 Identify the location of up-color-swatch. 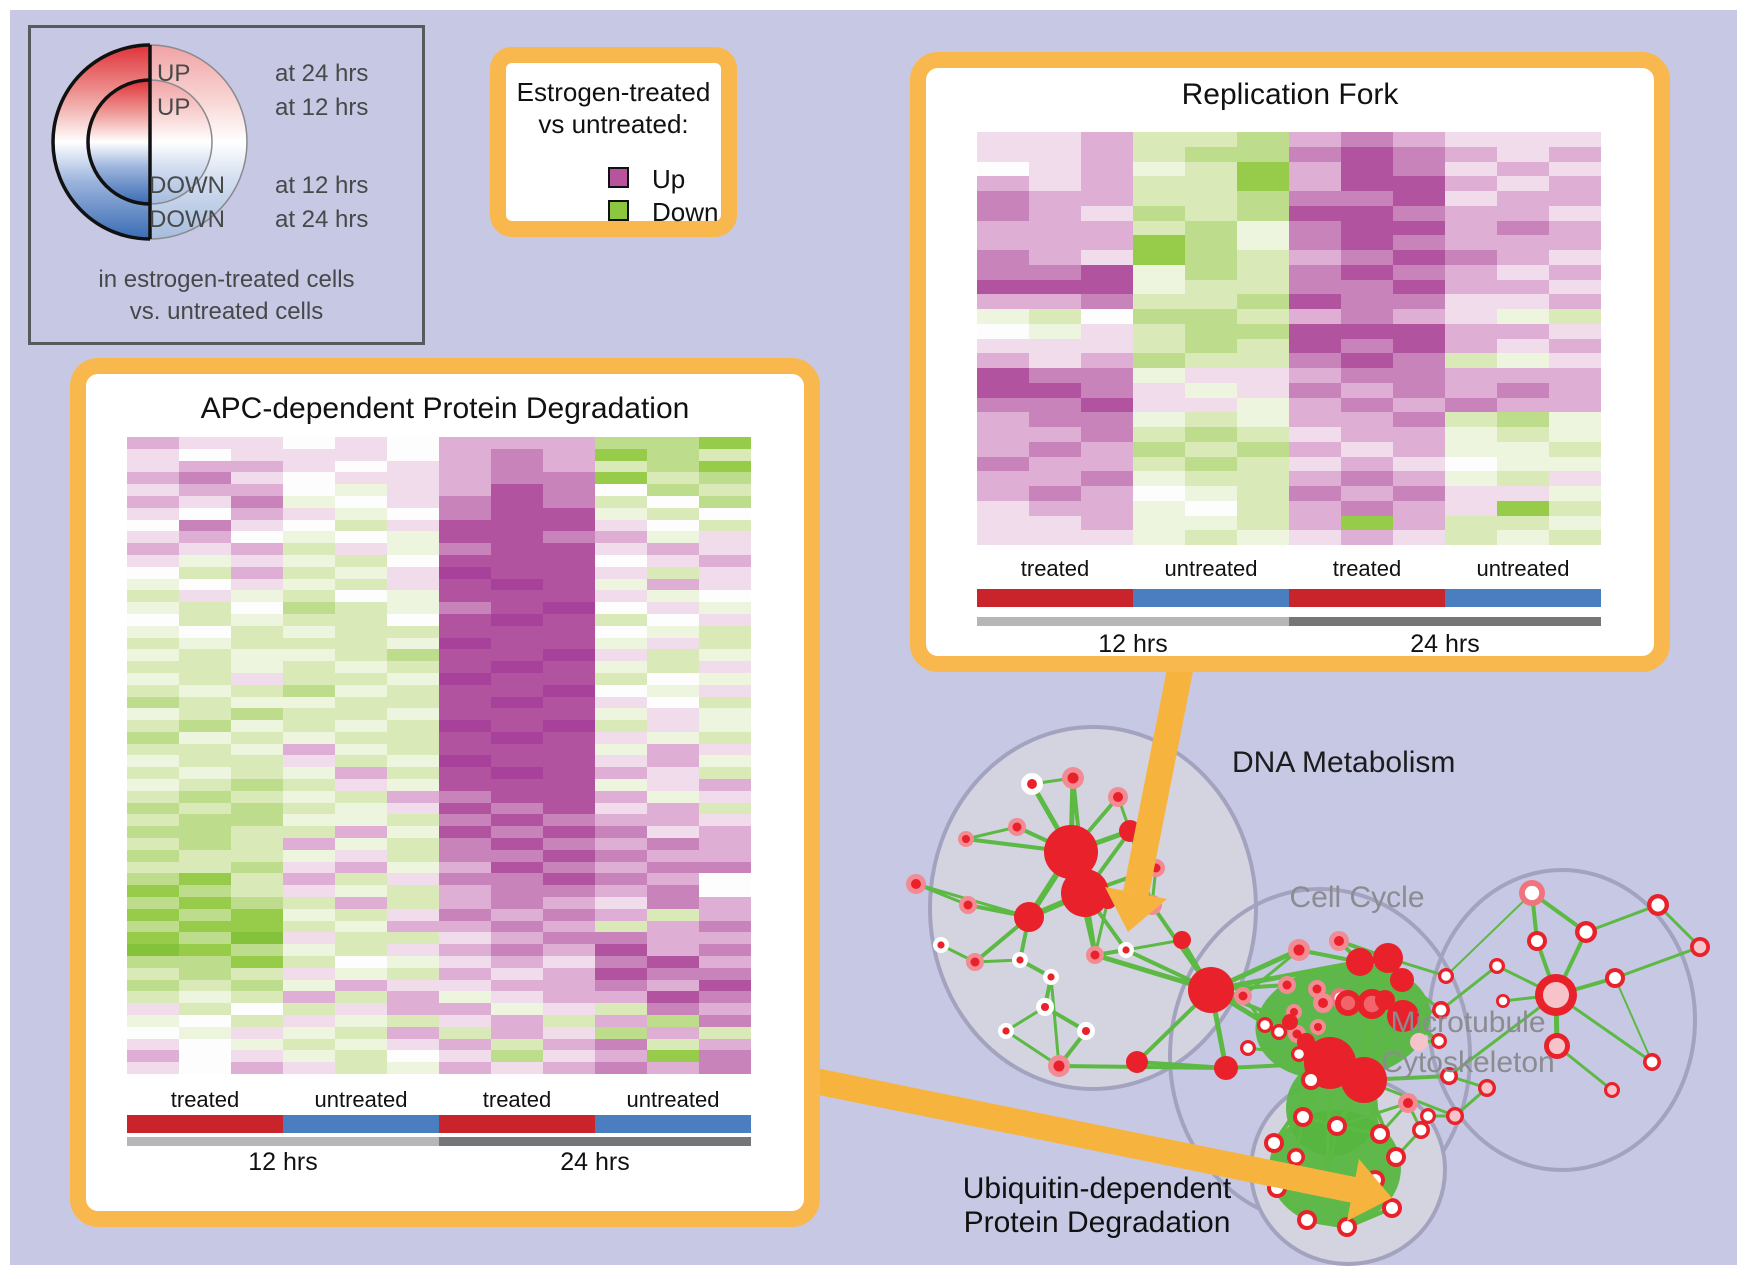
(618, 177).